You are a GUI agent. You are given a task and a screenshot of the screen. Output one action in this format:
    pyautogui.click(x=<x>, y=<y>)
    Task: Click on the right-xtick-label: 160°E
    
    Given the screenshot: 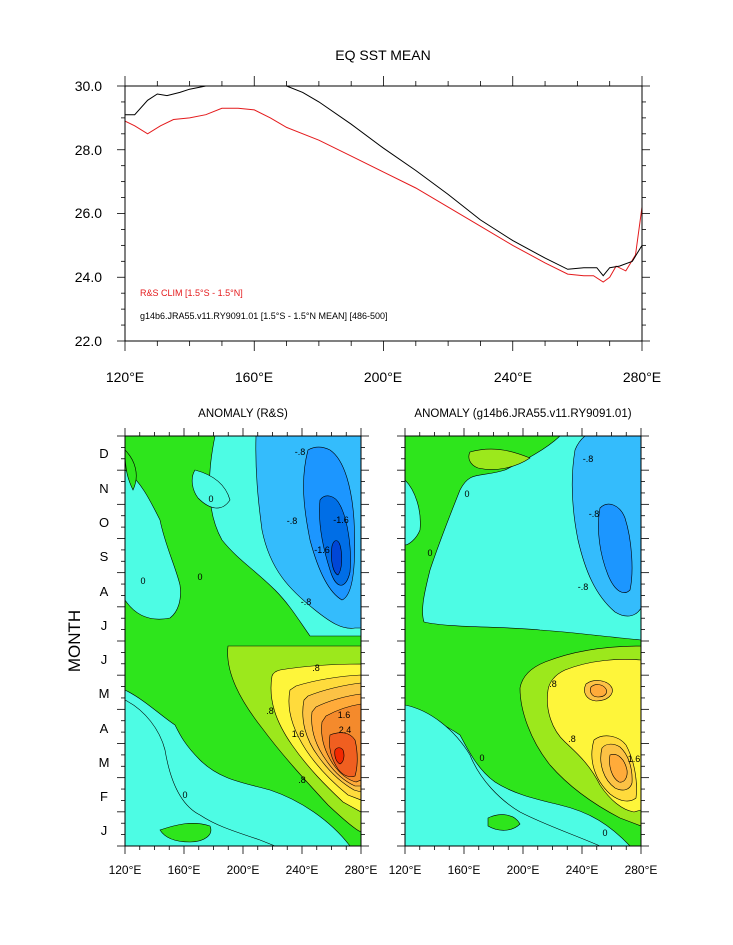 What is the action you would take?
    pyautogui.click(x=464, y=870)
    